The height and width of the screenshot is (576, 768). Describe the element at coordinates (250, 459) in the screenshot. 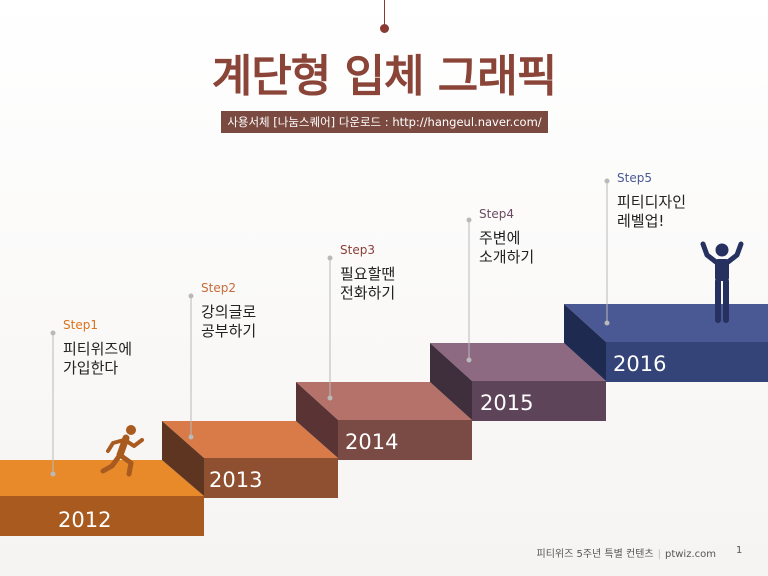

I see `stair-block-2013: 2013` at that location.